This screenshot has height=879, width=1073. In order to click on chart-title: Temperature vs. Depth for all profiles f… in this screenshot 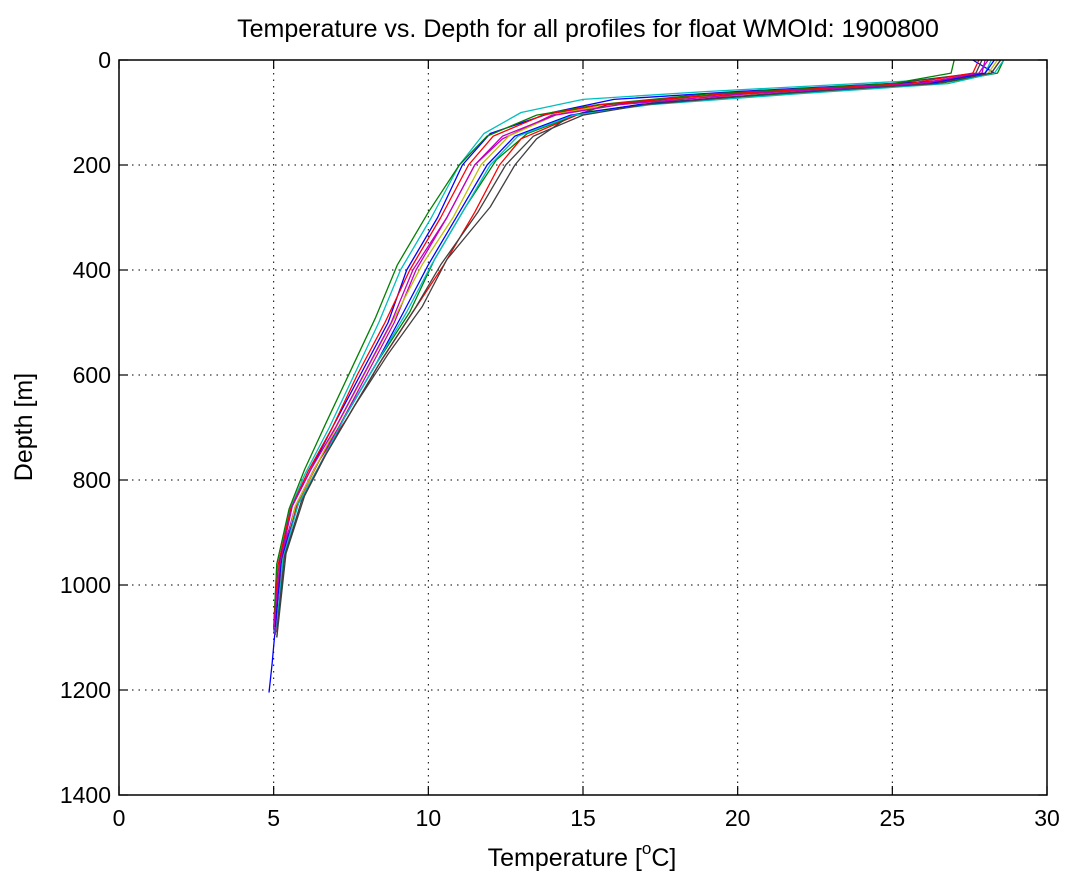, I will do `click(588, 29)`.